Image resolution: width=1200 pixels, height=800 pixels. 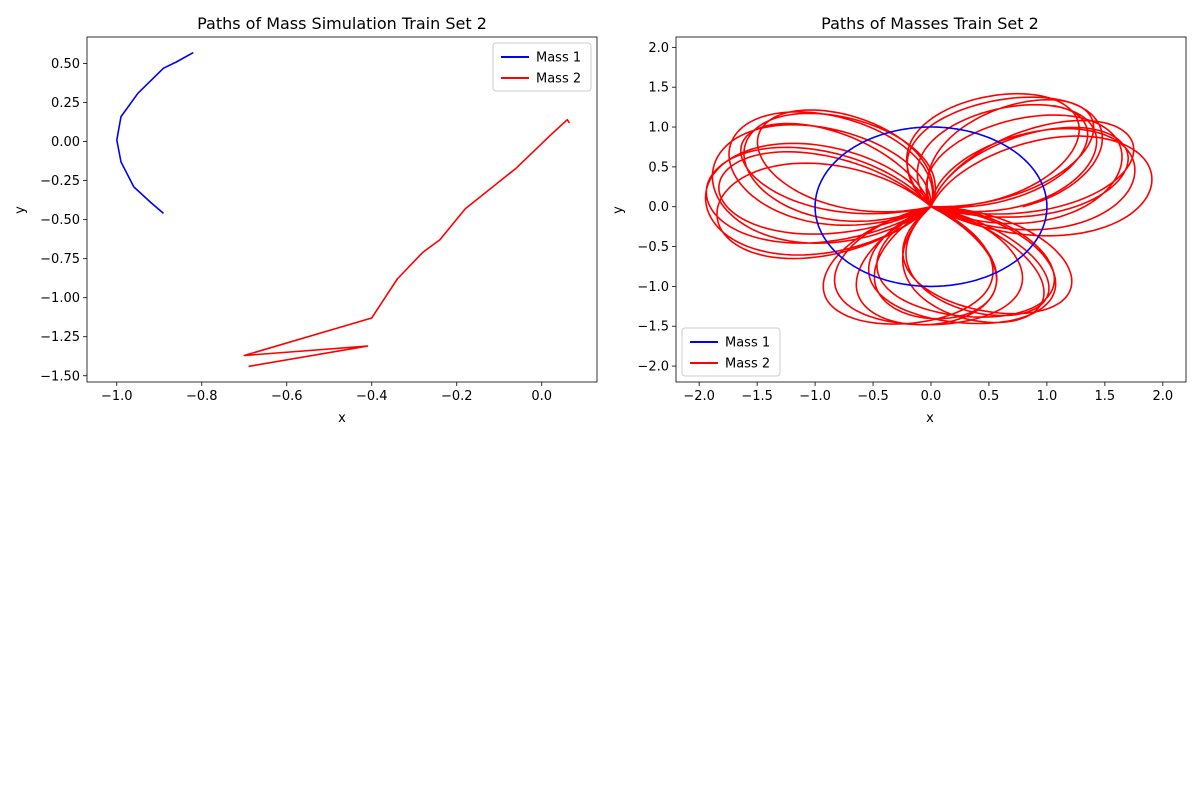 I want to click on x-tick-label: 1.0, so click(x=1047, y=396).